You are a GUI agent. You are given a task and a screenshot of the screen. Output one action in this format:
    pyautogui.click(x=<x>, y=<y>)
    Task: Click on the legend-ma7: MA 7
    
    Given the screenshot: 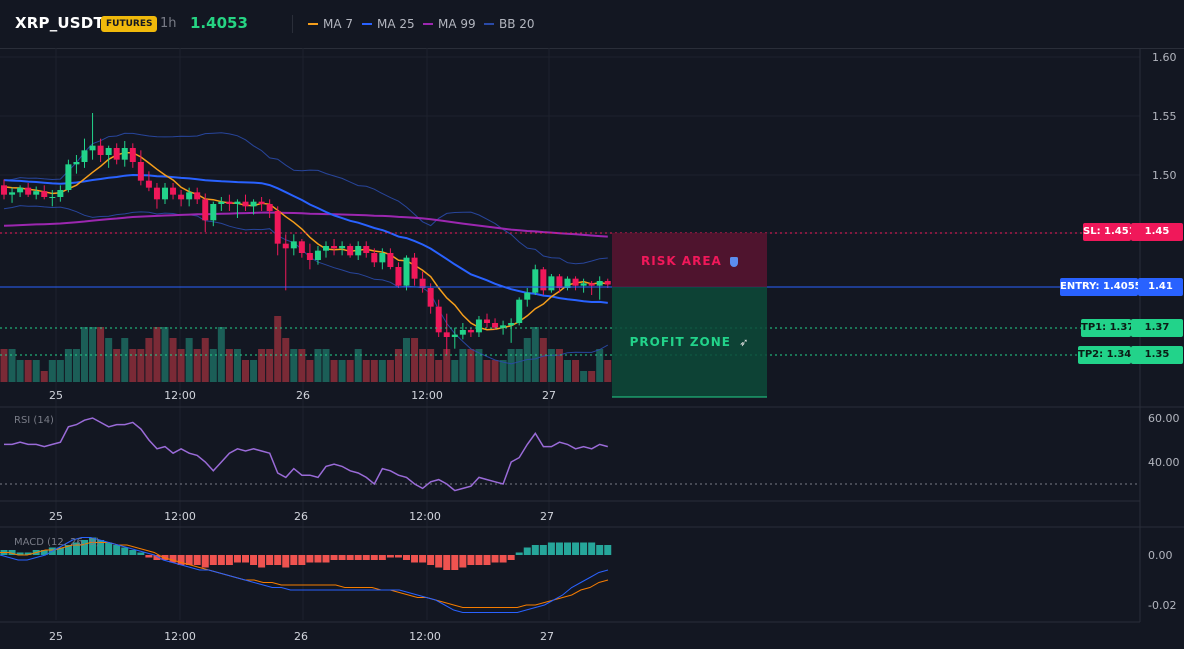 What is the action you would take?
    pyautogui.click(x=330, y=24)
    